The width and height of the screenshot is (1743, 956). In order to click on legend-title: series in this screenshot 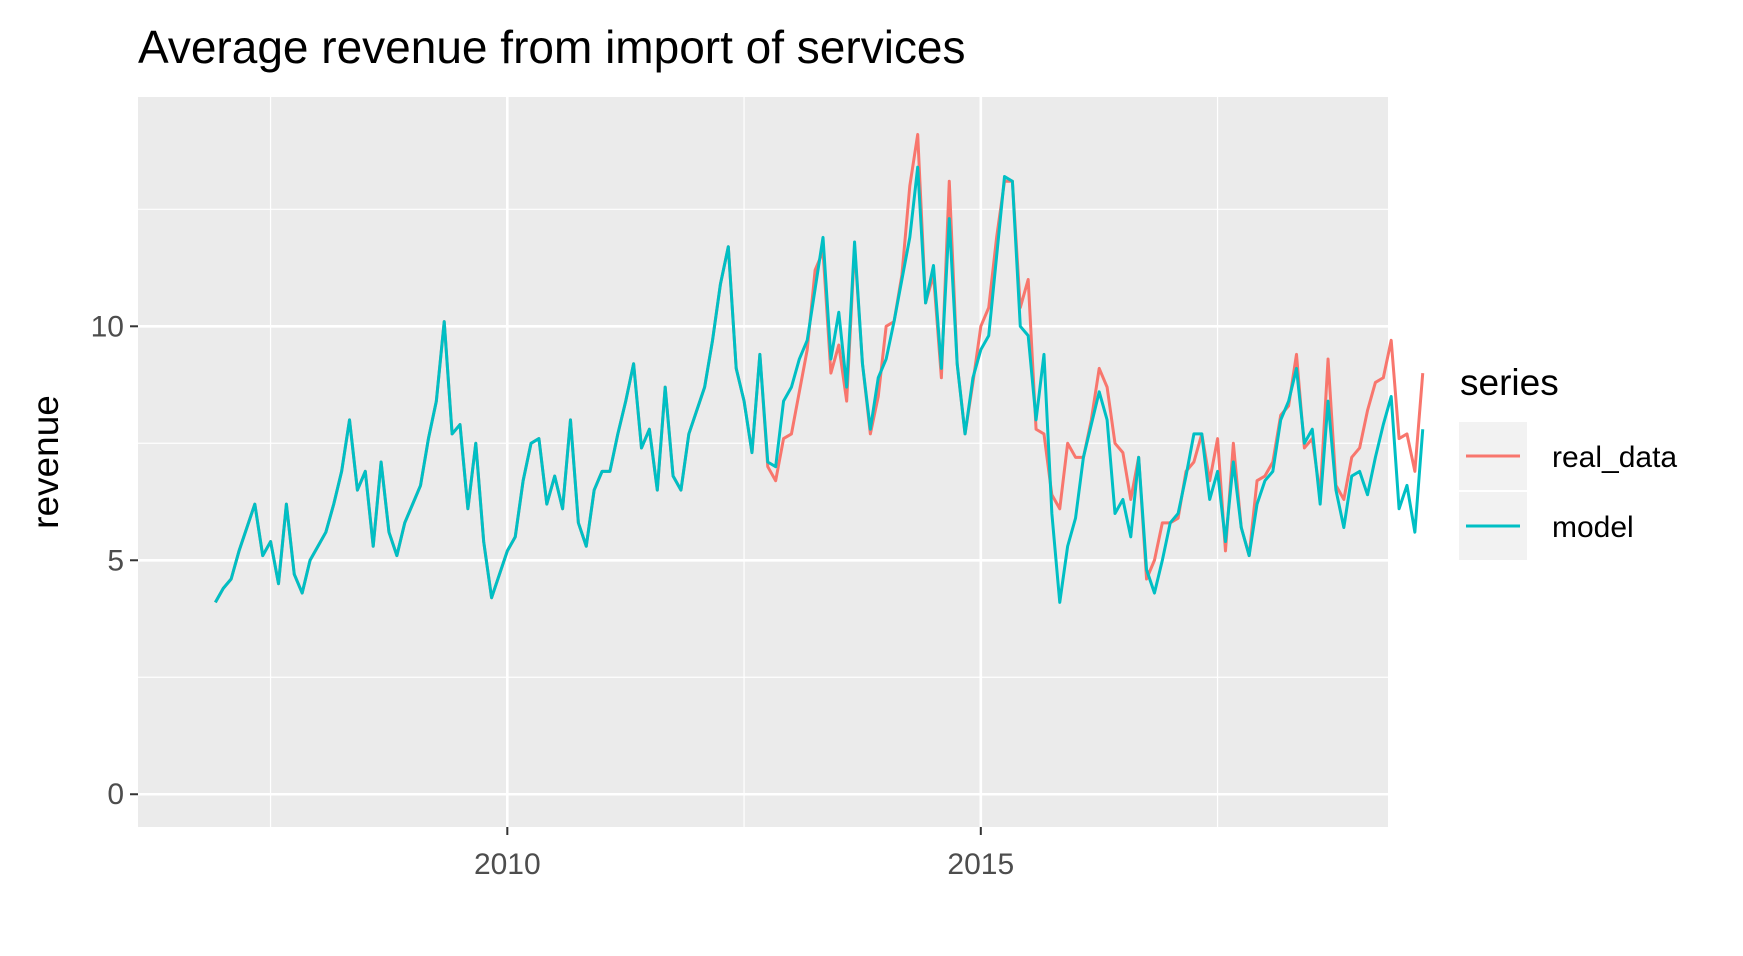, I will do `click(1509, 382)`.